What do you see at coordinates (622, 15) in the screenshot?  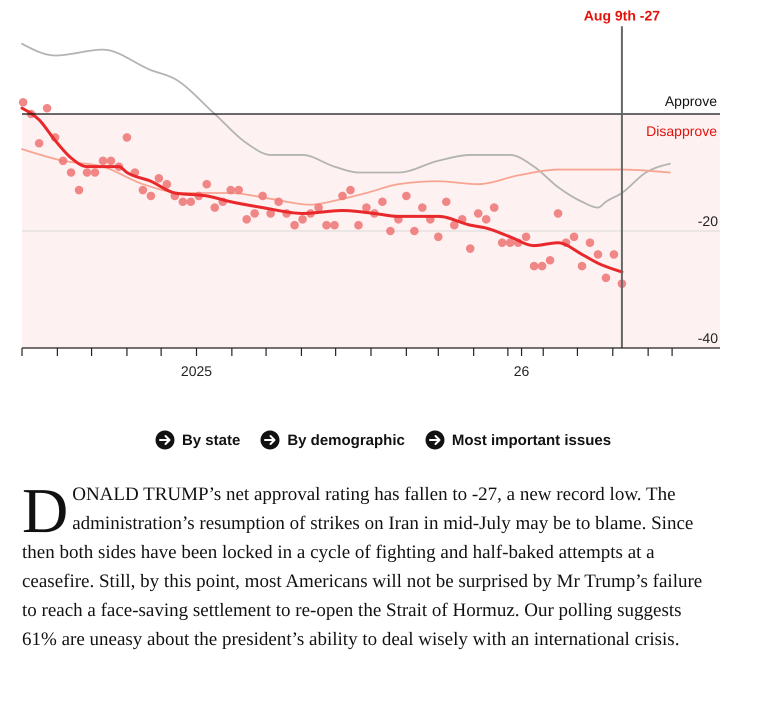 I see `ref-line-label: Aug 9th -27` at bounding box center [622, 15].